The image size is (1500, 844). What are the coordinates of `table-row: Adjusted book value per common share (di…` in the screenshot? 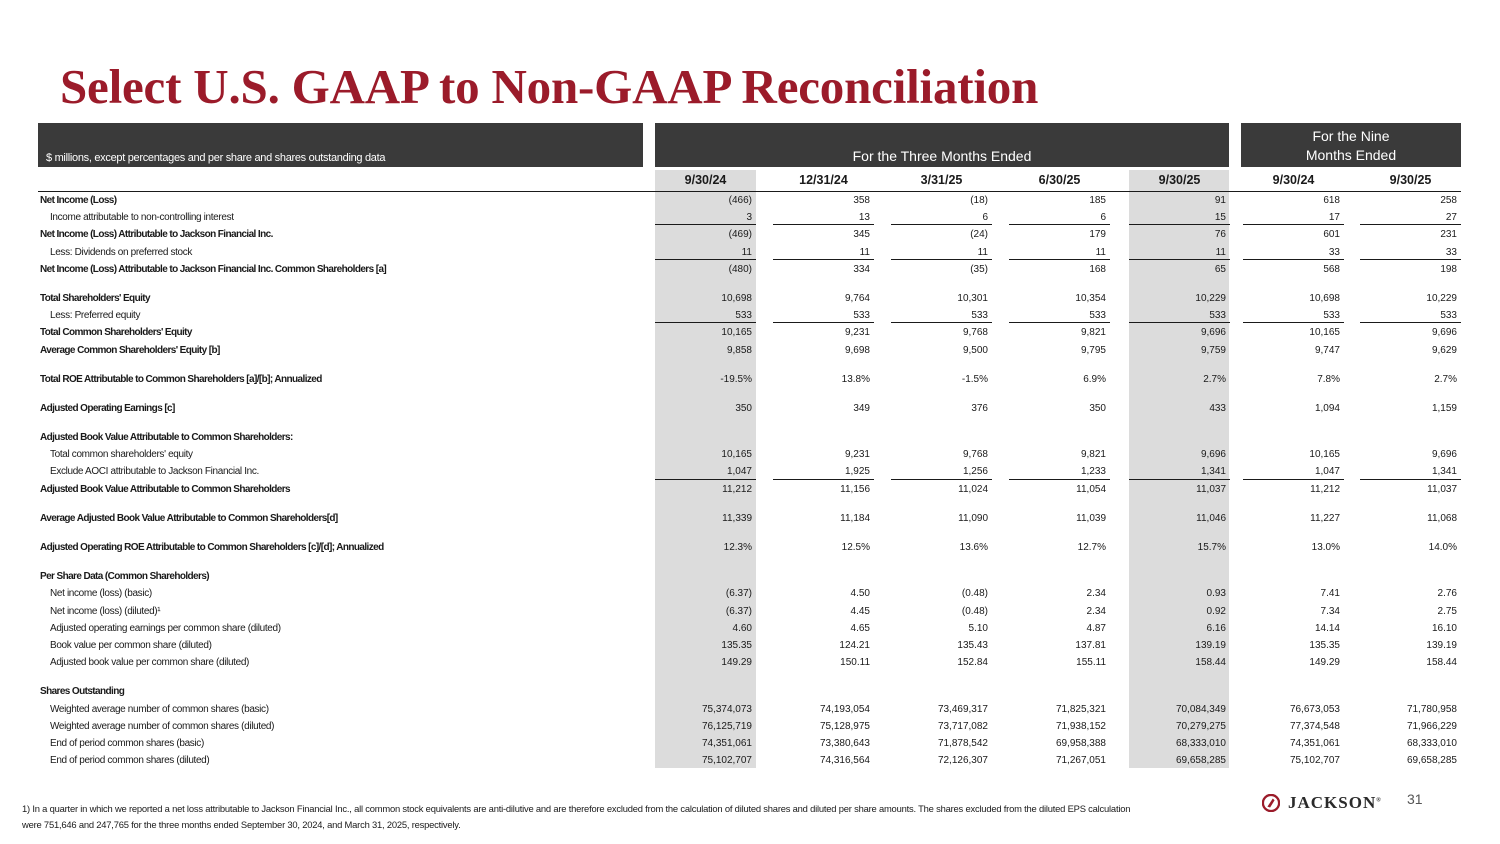 It's located at (749, 662).